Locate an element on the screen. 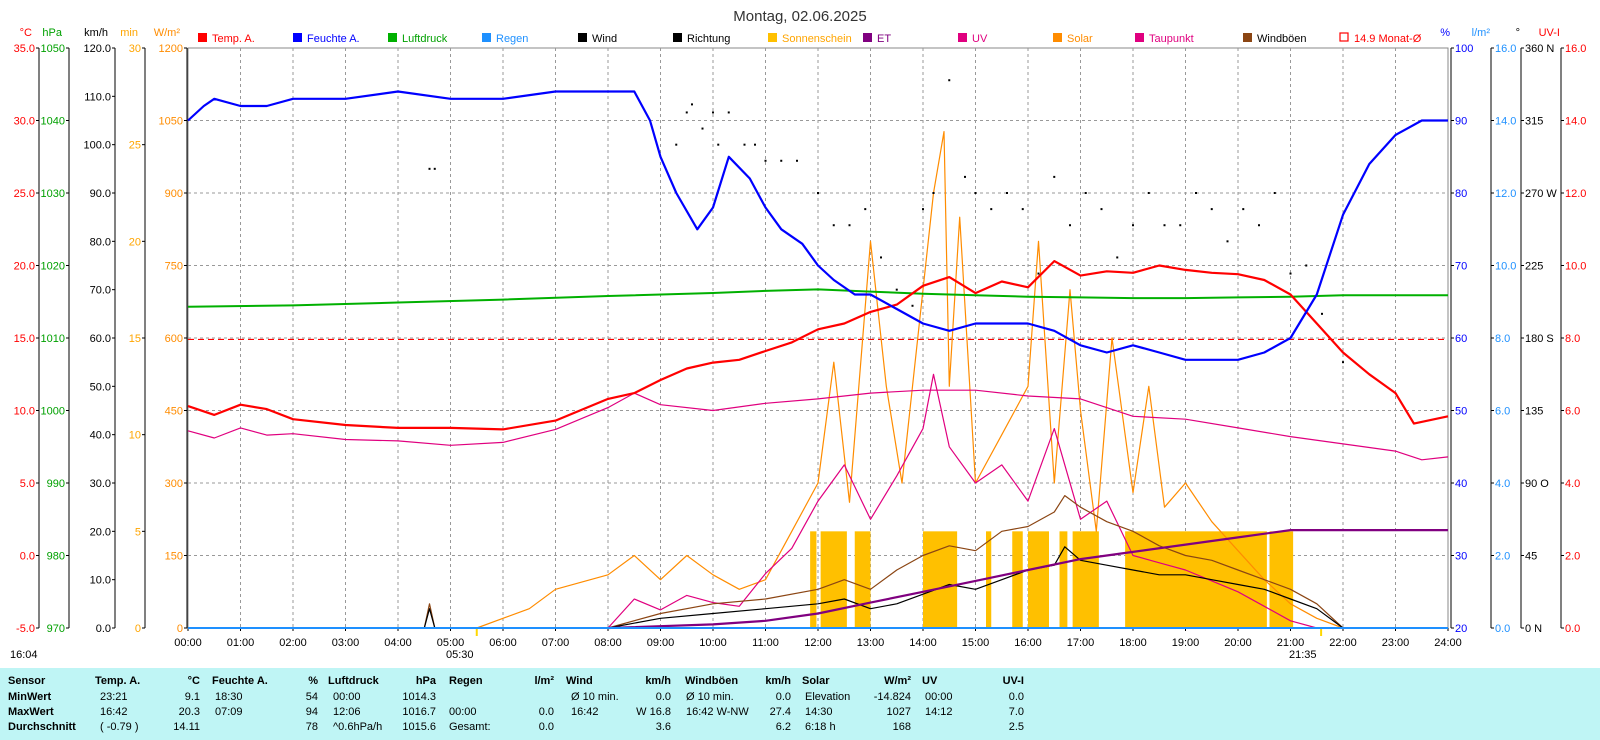 The height and width of the screenshot is (740, 1600). right-axis-tick-label: 10.0 is located at coordinates (1505, 267).